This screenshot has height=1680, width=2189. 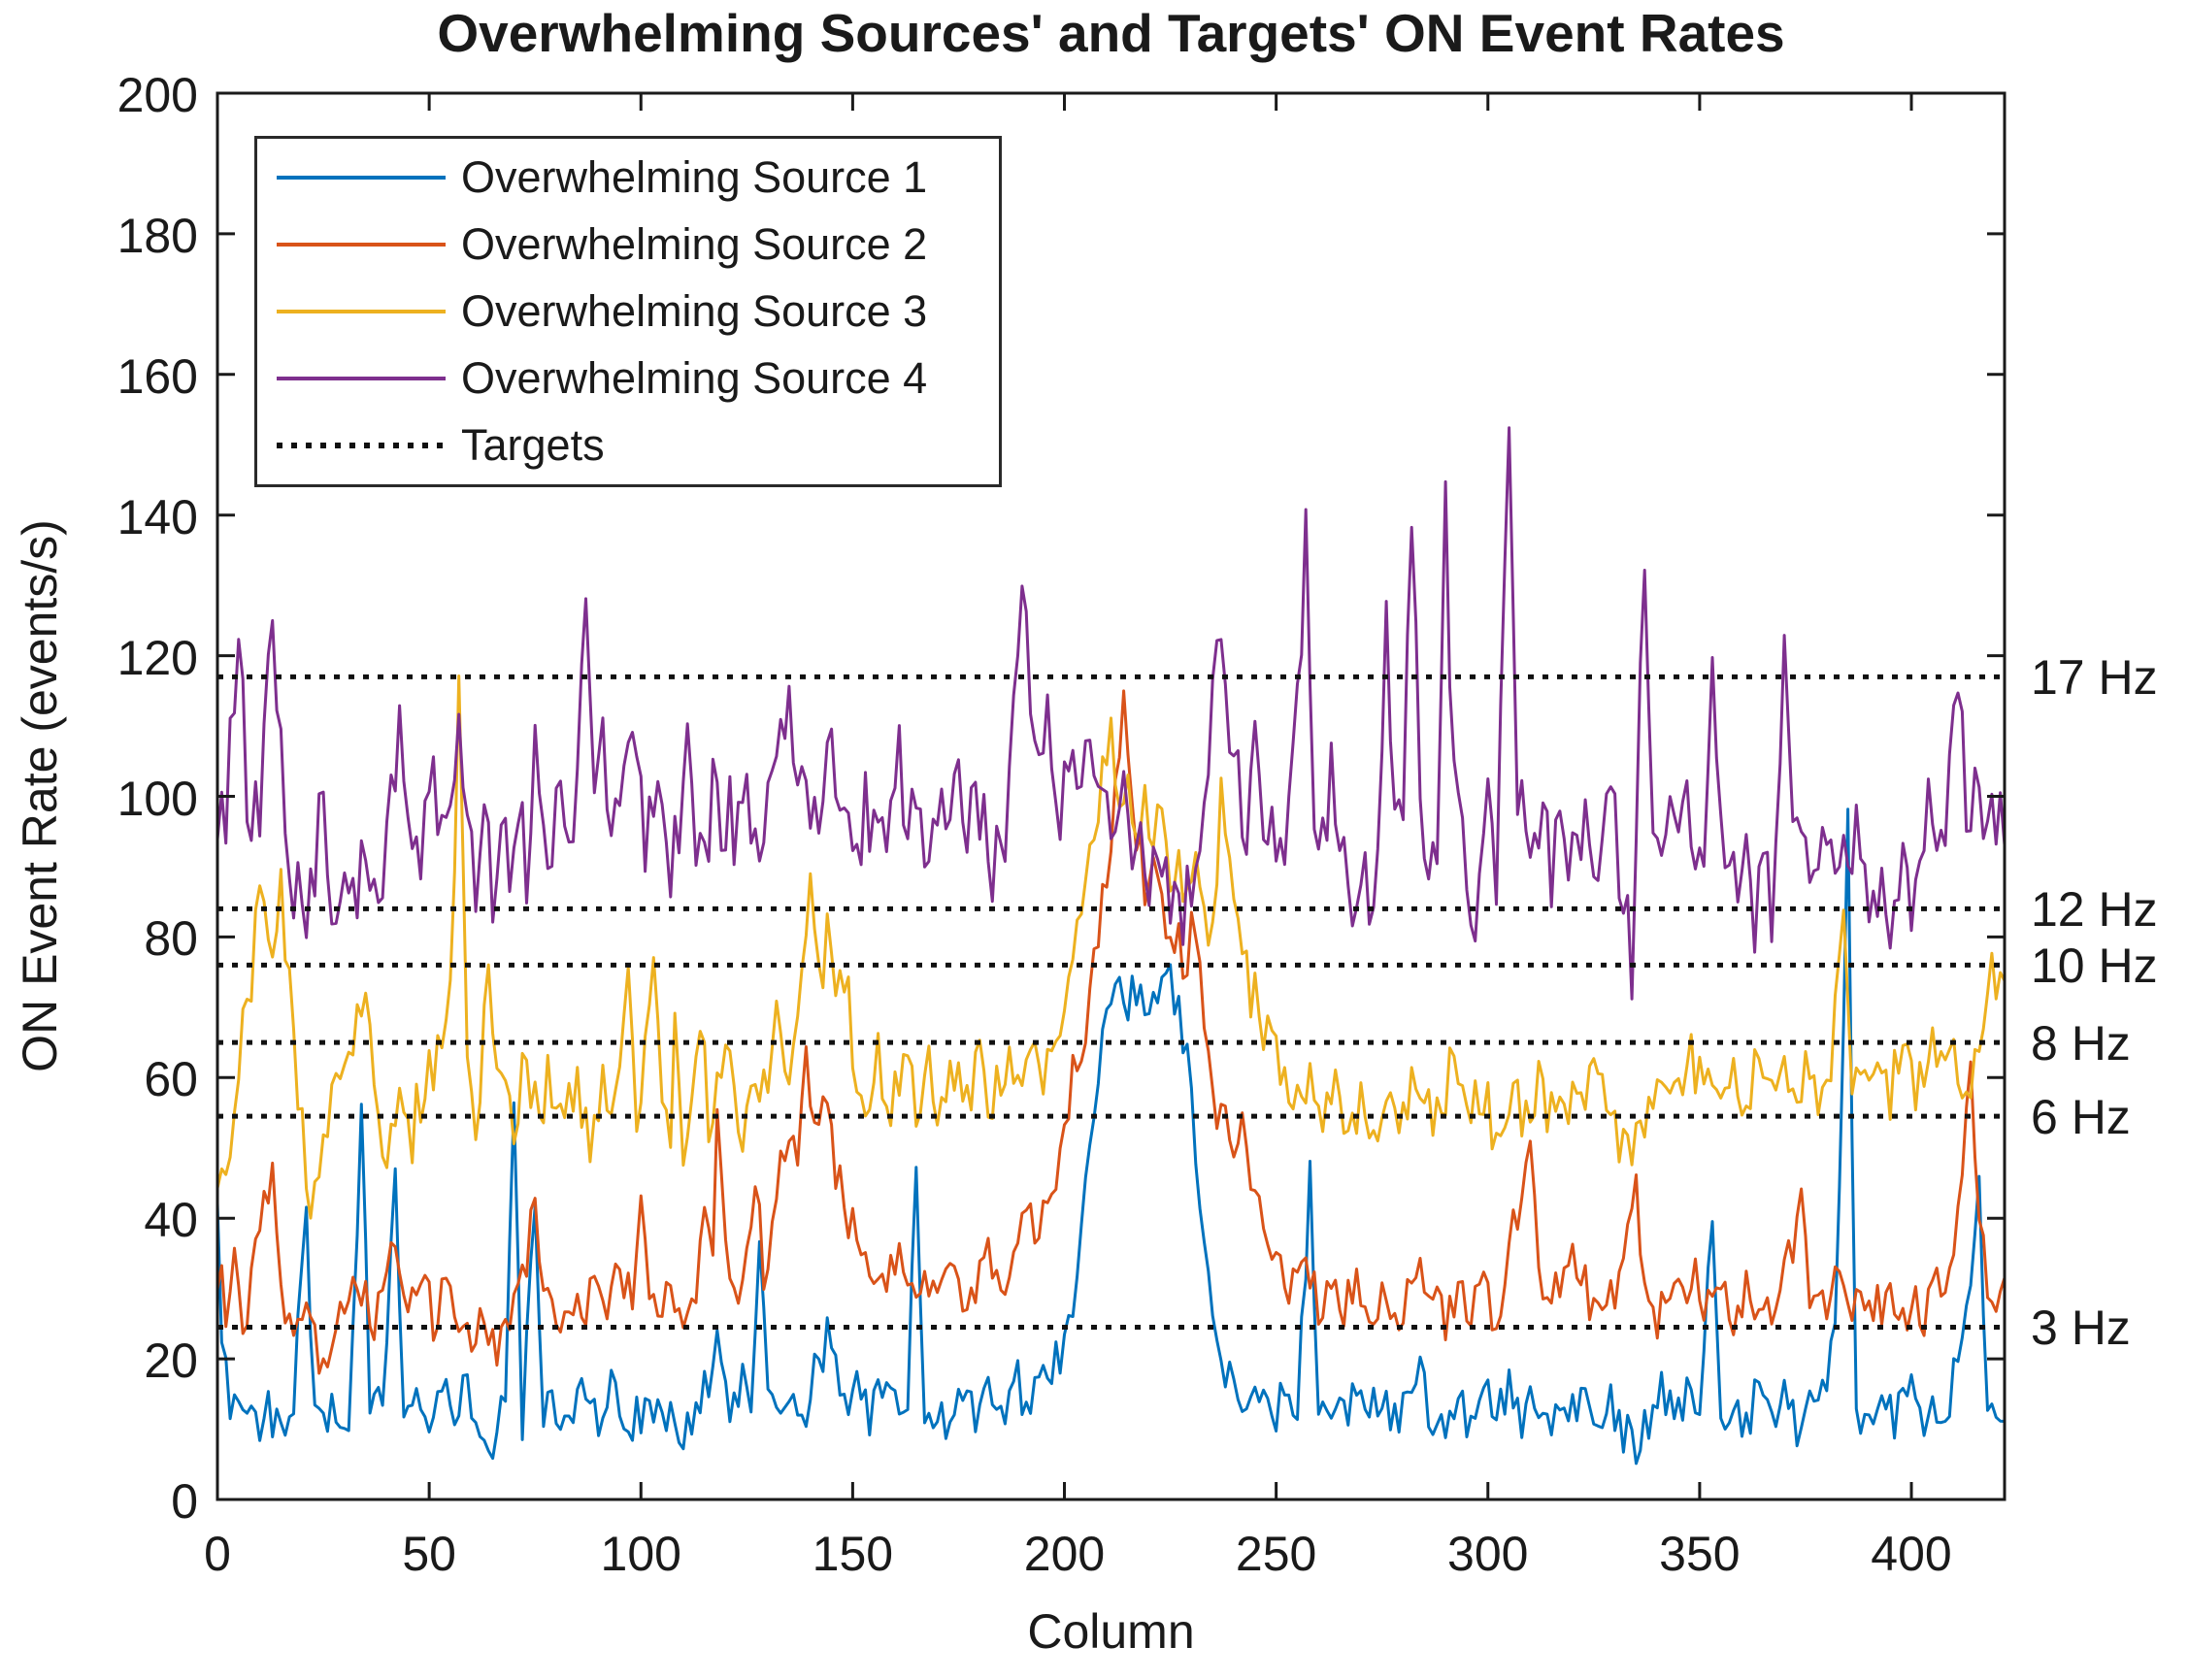 I want to click on legend-row: Overwhelming Source 1, so click(x=638, y=178).